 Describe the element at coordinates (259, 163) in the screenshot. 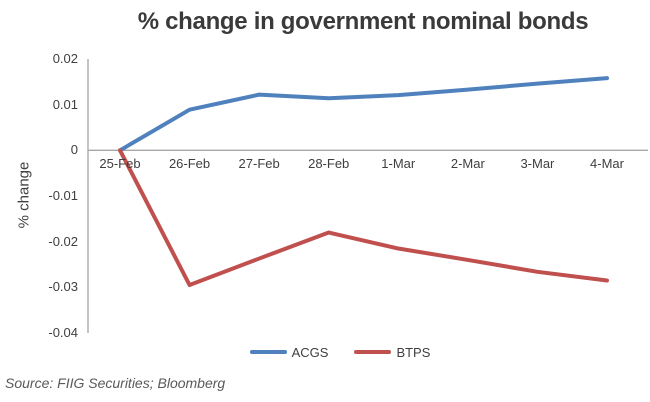

I see `x-category-label: 27-Feb` at that location.